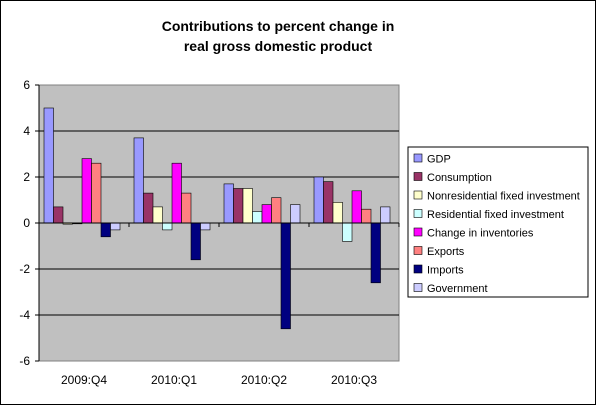 The width and height of the screenshot is (596, 405). I want to click on legend-label: GDP, so click(439, 160).